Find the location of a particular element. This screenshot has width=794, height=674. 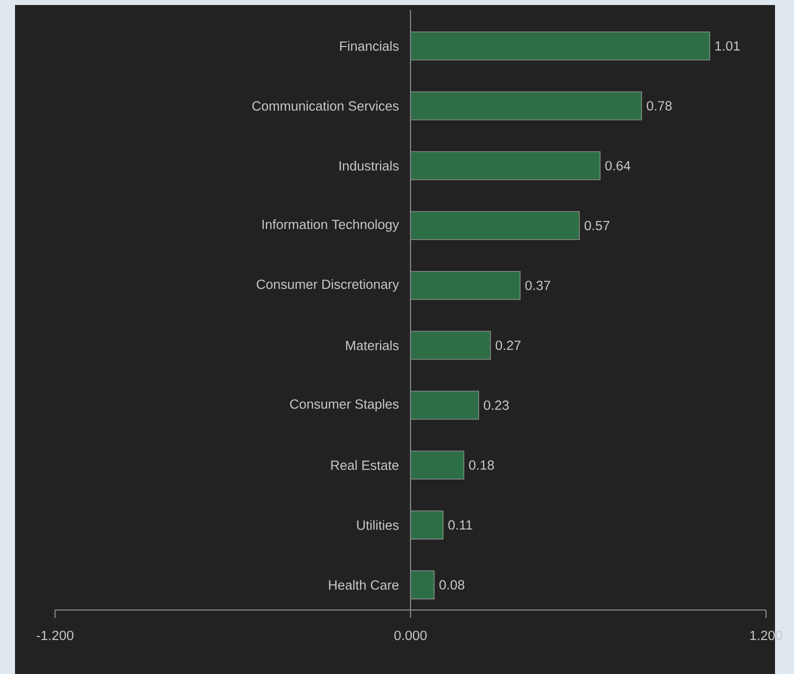

y-tick-label: Health Care is located at coordinates (363, 585).